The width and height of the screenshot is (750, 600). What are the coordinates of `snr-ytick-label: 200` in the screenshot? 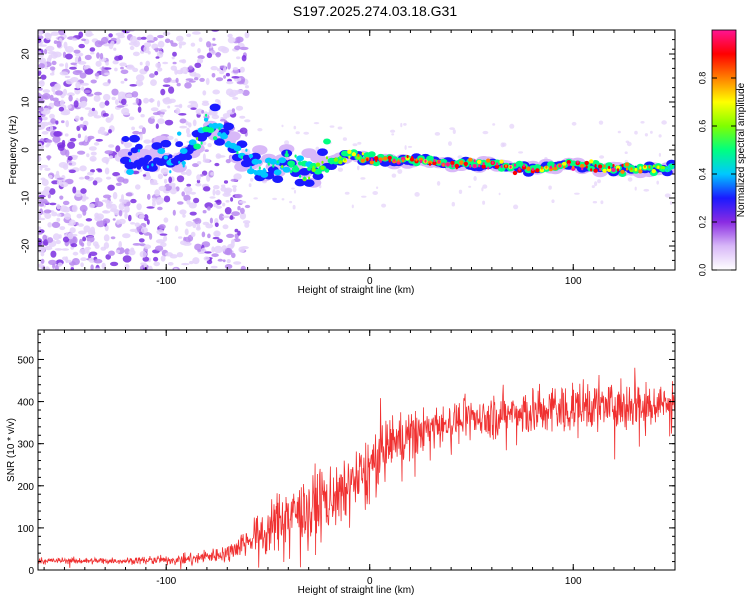 It's located at (25, 487).